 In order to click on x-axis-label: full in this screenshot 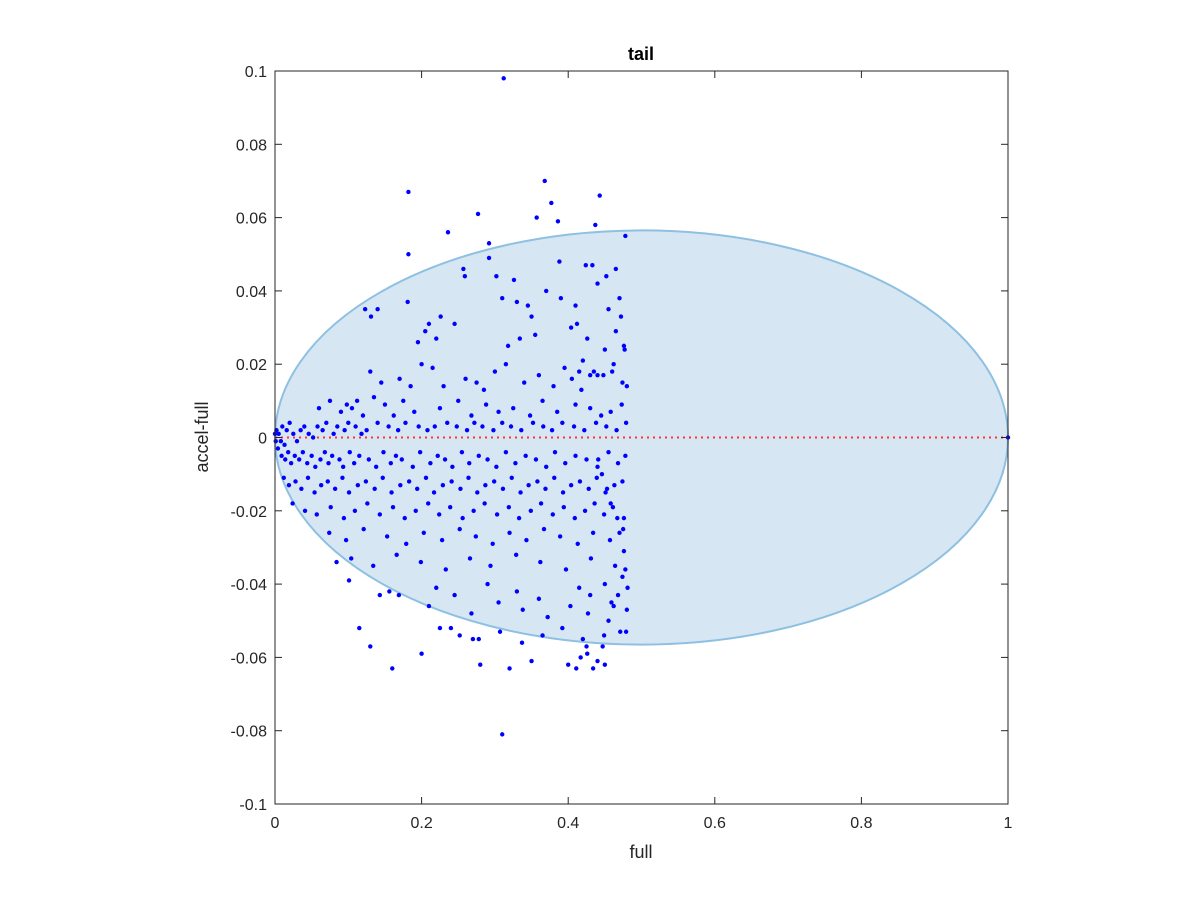, I will do `click(640, 852)`.